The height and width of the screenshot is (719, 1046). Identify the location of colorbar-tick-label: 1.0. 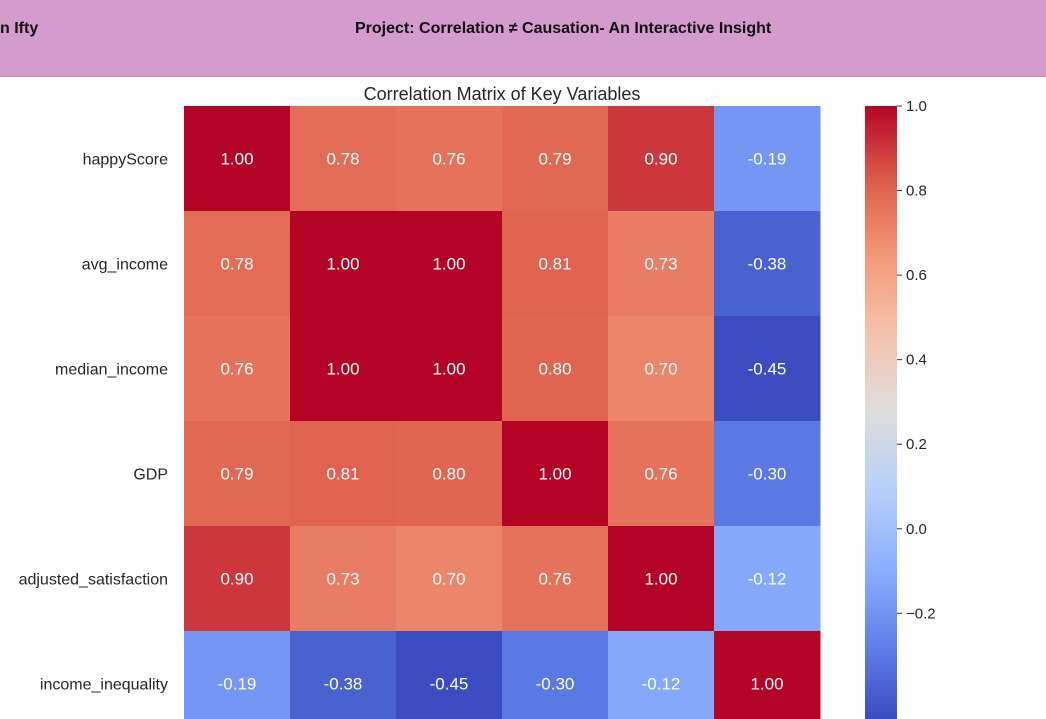
(916, 106).